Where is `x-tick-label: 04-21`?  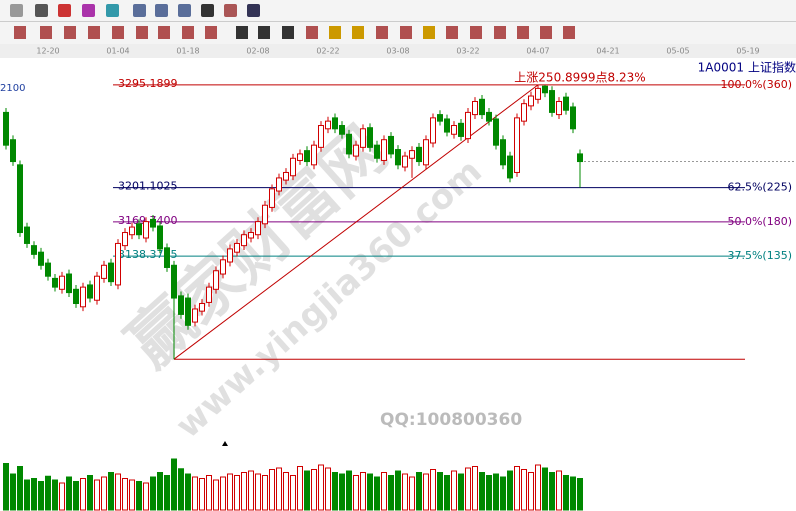 x-tick-label: 04-21 is located at coordinates (607, 51).